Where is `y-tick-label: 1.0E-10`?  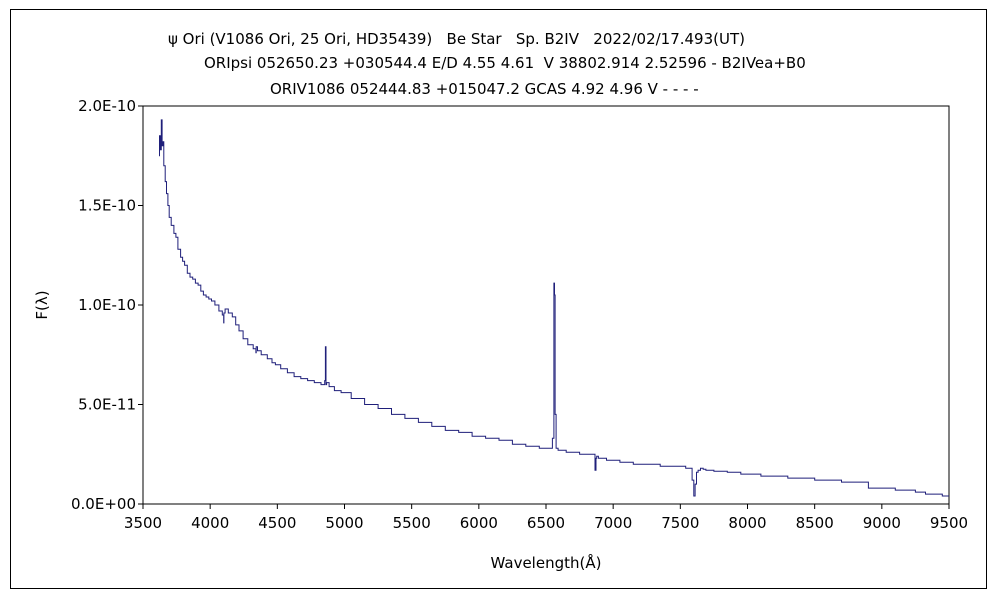
y-tick-label: 1.0E-10 is located at coordinates (107, 305).